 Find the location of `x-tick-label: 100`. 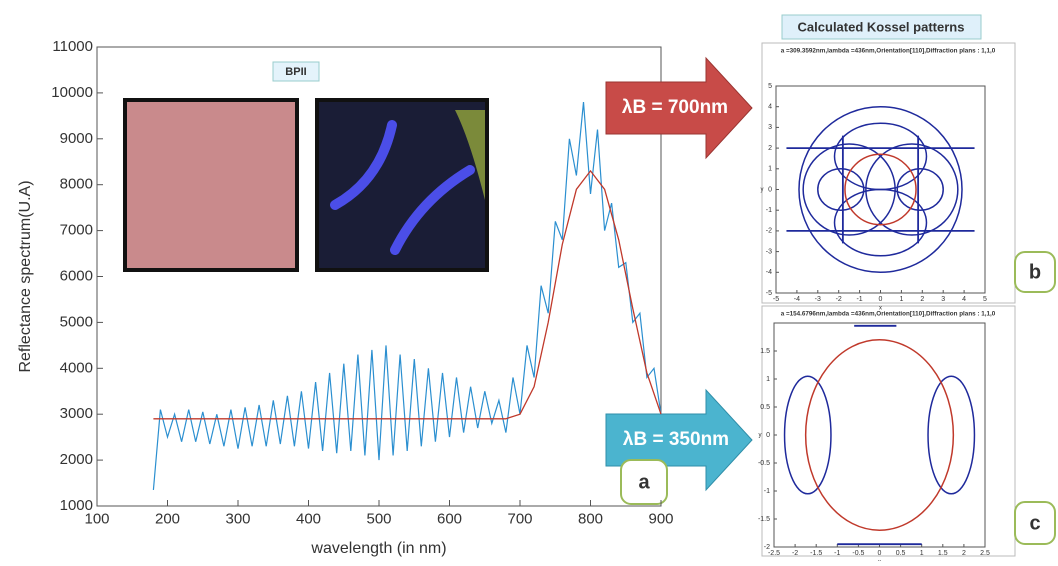

x-tick-label: 100 is located at coordinates (96, 518).